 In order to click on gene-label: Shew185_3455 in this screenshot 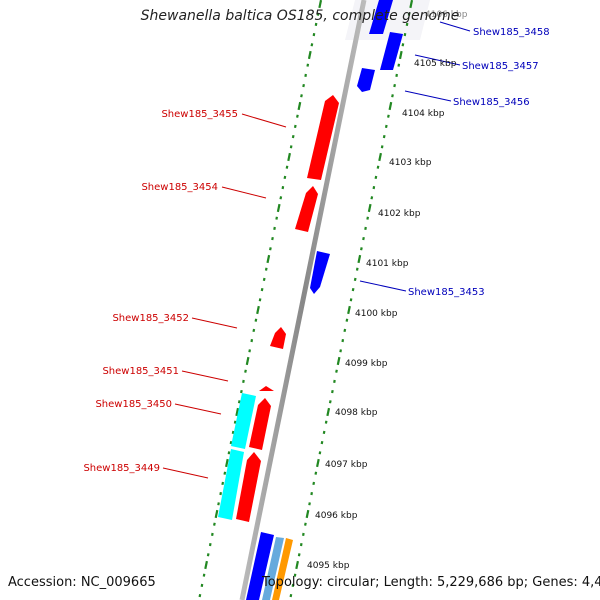, I will do `click(199, 114)`.